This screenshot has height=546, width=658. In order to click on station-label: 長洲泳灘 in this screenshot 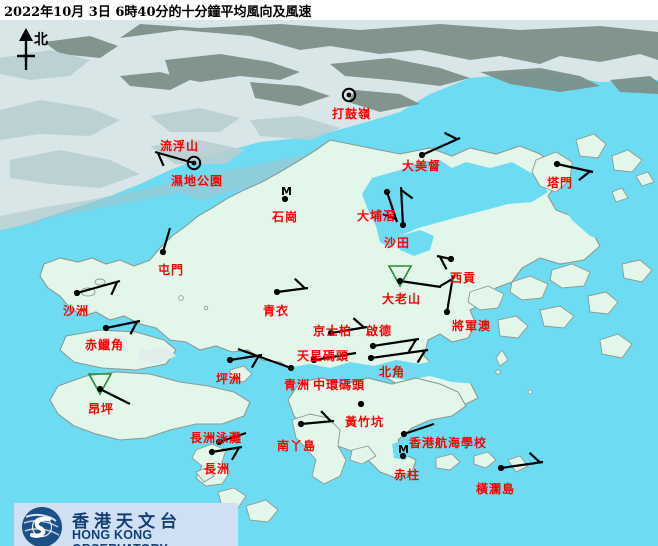, I will do `click(216, 438)`.